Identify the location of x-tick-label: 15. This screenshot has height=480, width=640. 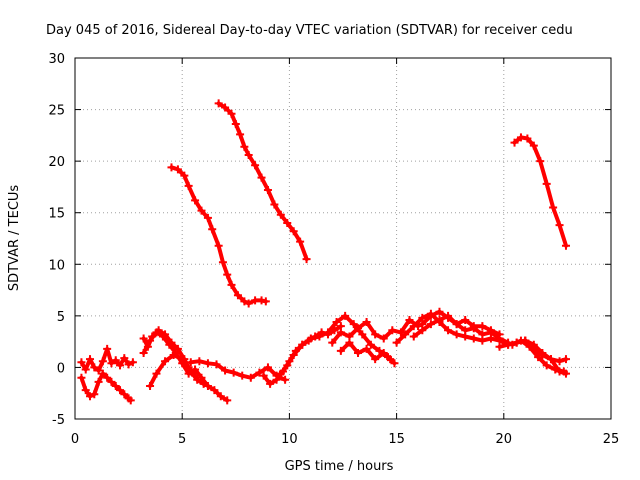
(396, 439).